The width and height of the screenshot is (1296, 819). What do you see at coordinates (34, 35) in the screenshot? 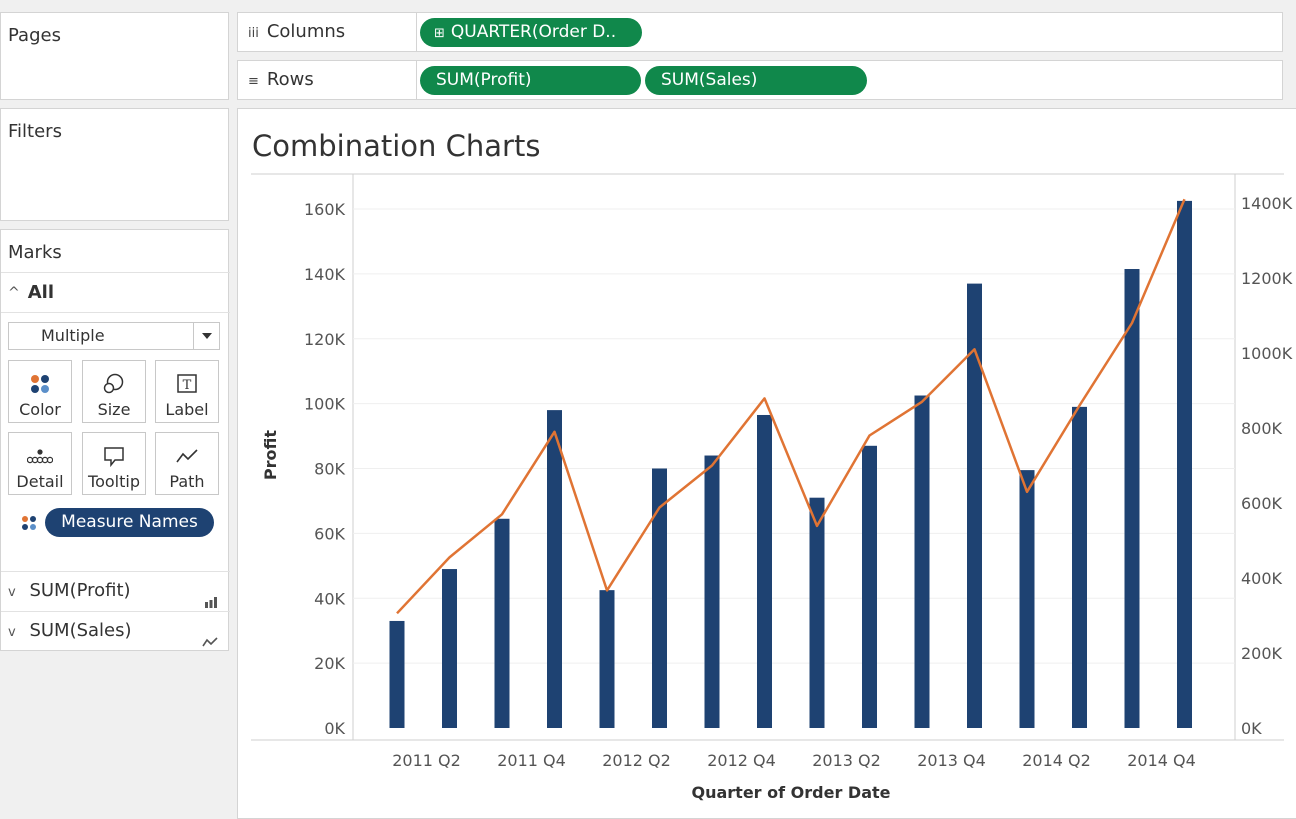
I see `pages-title: Pages` at bounding box center [34, 35].